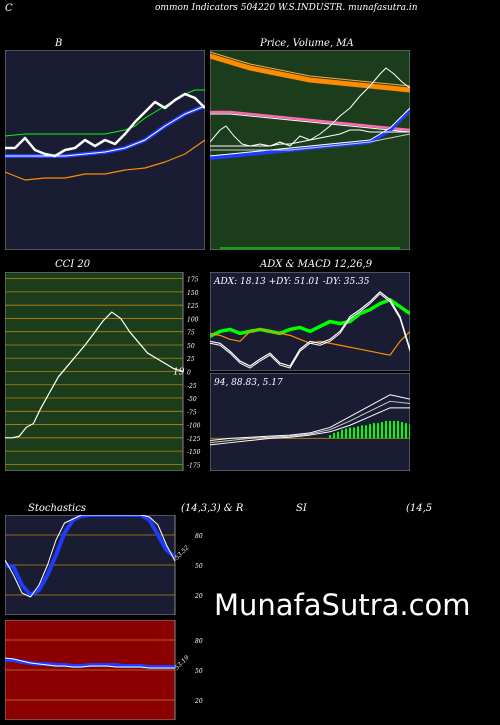  I want to click on y-tick-label: -25, so click(192, 386).